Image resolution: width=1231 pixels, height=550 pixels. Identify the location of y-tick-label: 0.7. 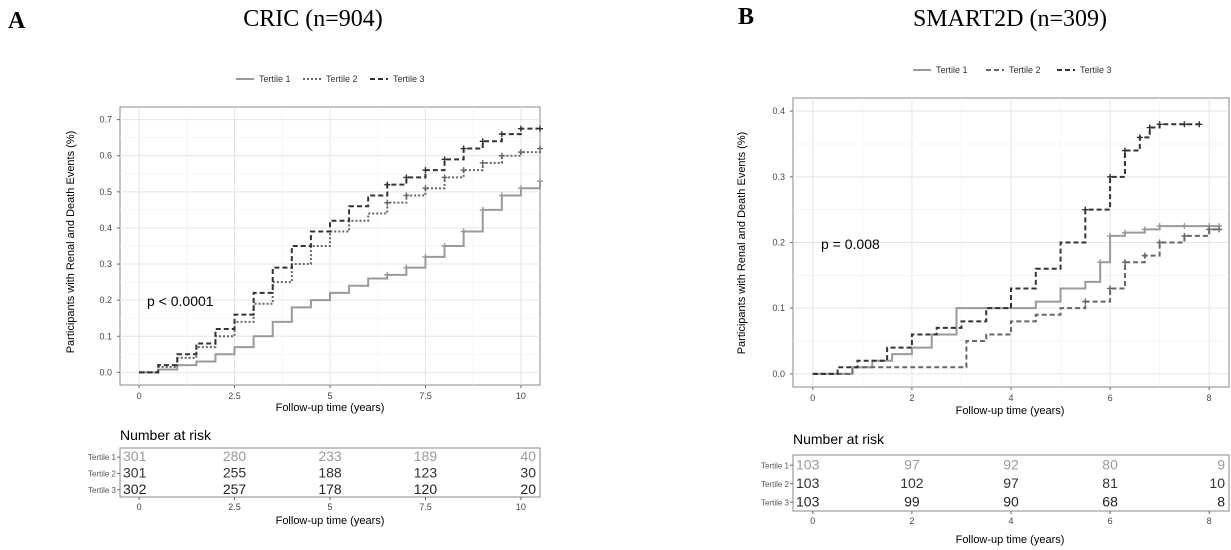
(105, 120).